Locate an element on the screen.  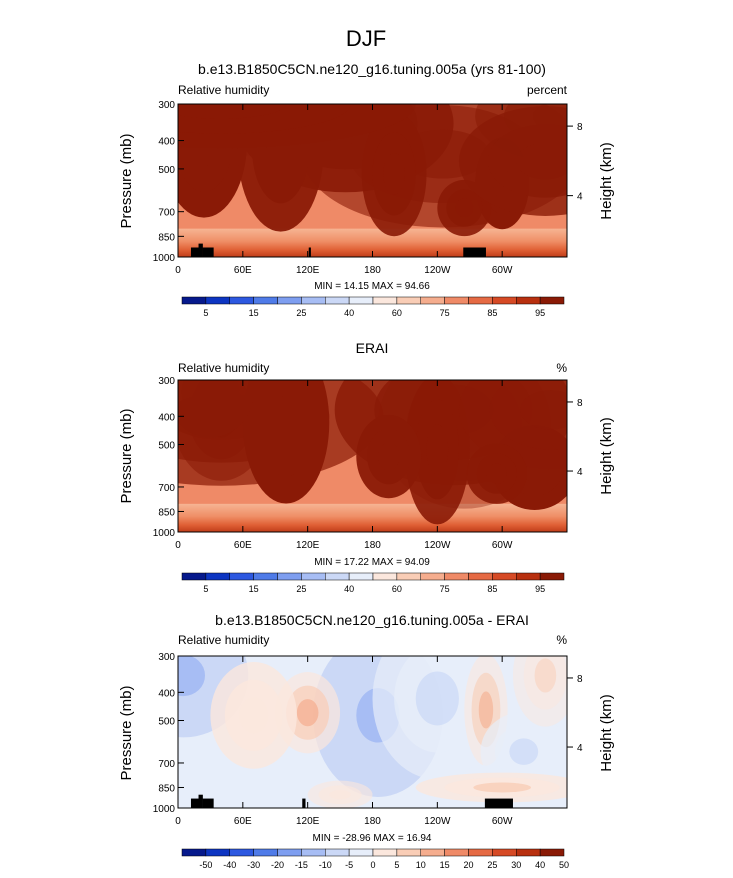
colorbar-label: -50 is located at coordinates (205, 865).